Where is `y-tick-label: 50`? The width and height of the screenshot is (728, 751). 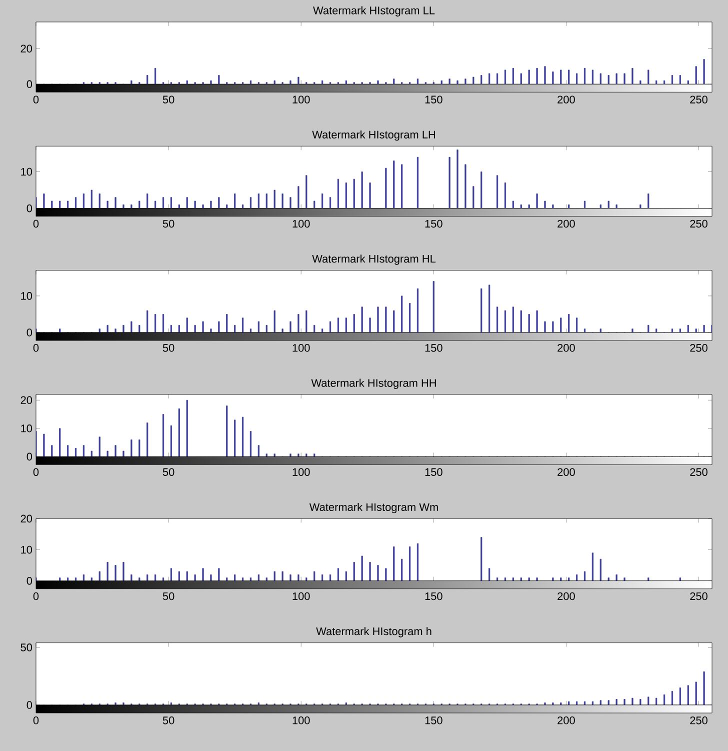 y-tick-label: 50 is located at coordinates (26, 648).